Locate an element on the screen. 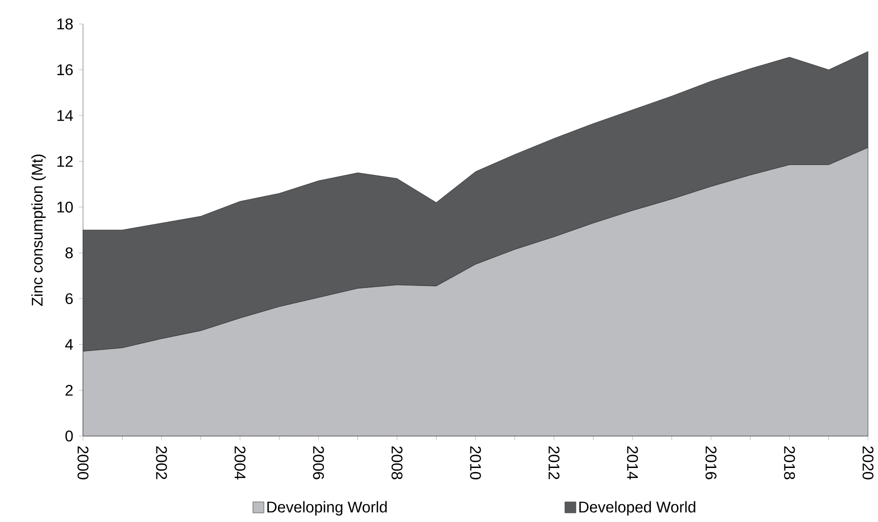 This screenshot has width=878, height=522. y-tick-label: 6 is located at coordinates (69, 298).